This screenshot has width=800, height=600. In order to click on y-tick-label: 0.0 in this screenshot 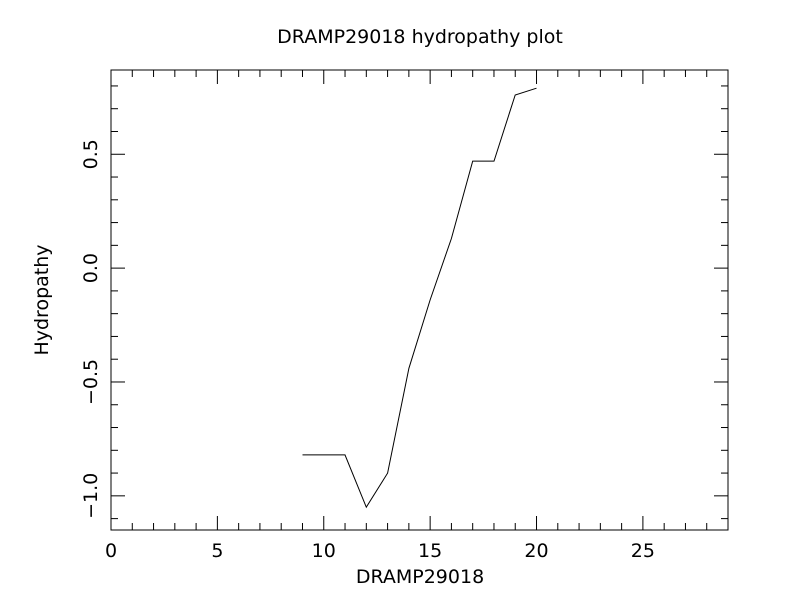, I will do `click(91, 268)`.